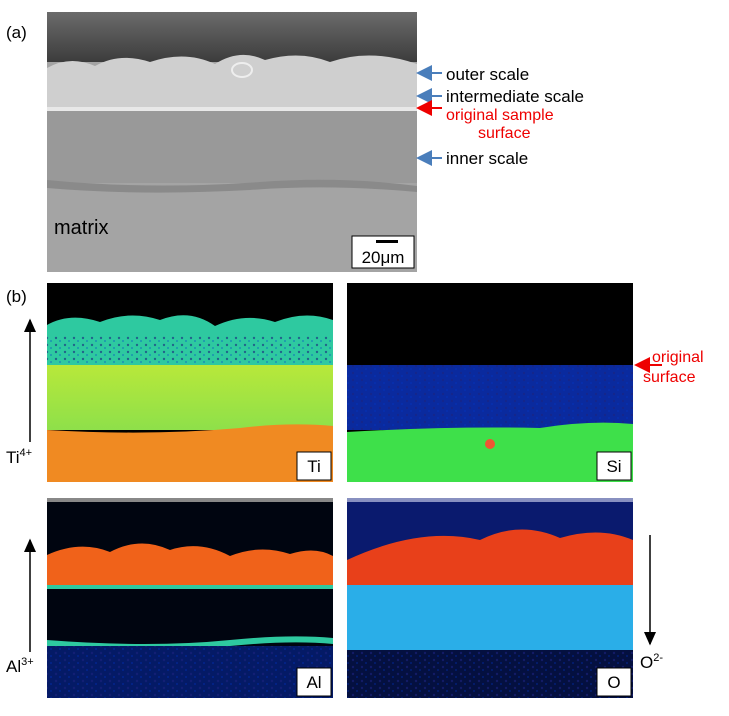 The width and height of the screenshot is (729, 716). I want to click on ion-label: O2-, so click(651, 662).